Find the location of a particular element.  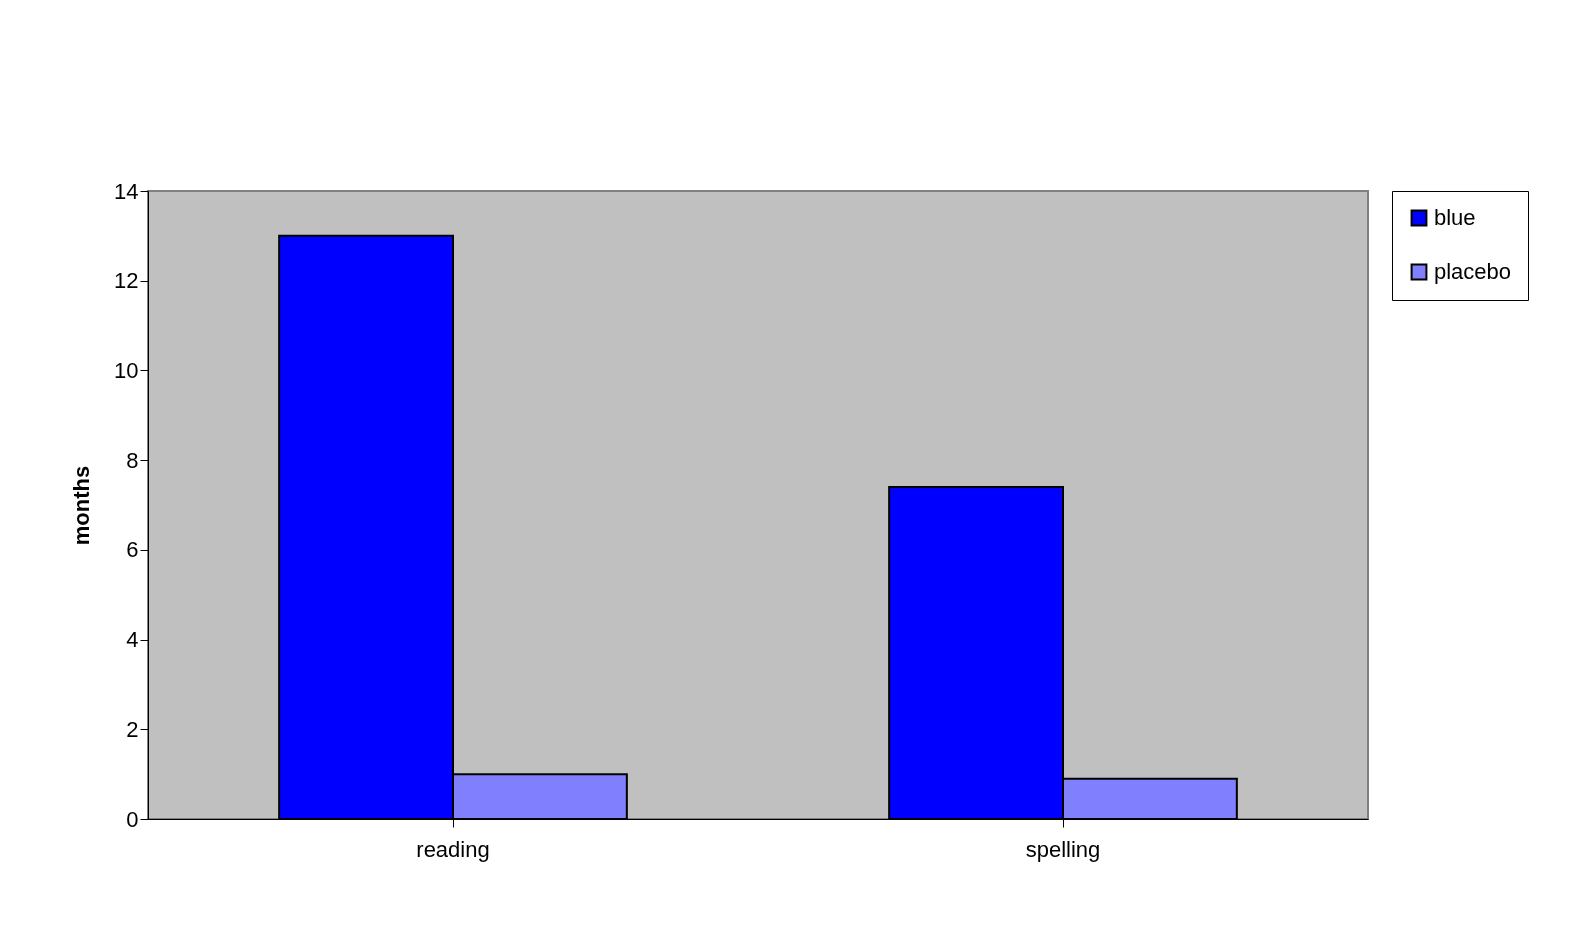

y-tick-label: 12 is located at coordinates (126, 281).